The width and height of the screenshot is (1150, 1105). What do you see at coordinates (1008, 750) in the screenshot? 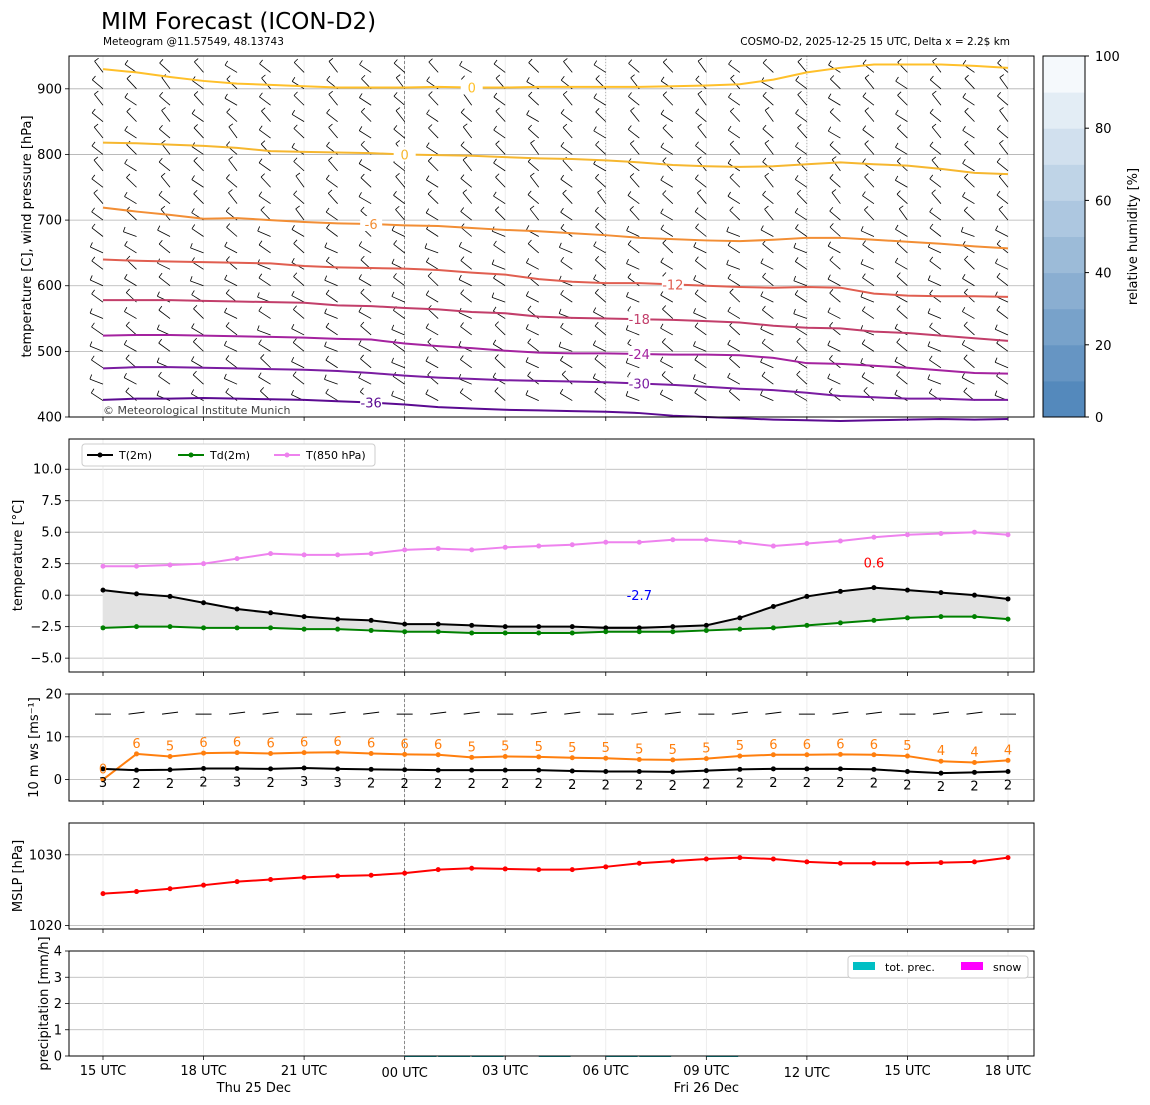
I see `gust-label: 4` at bounding box center [1008, 750].